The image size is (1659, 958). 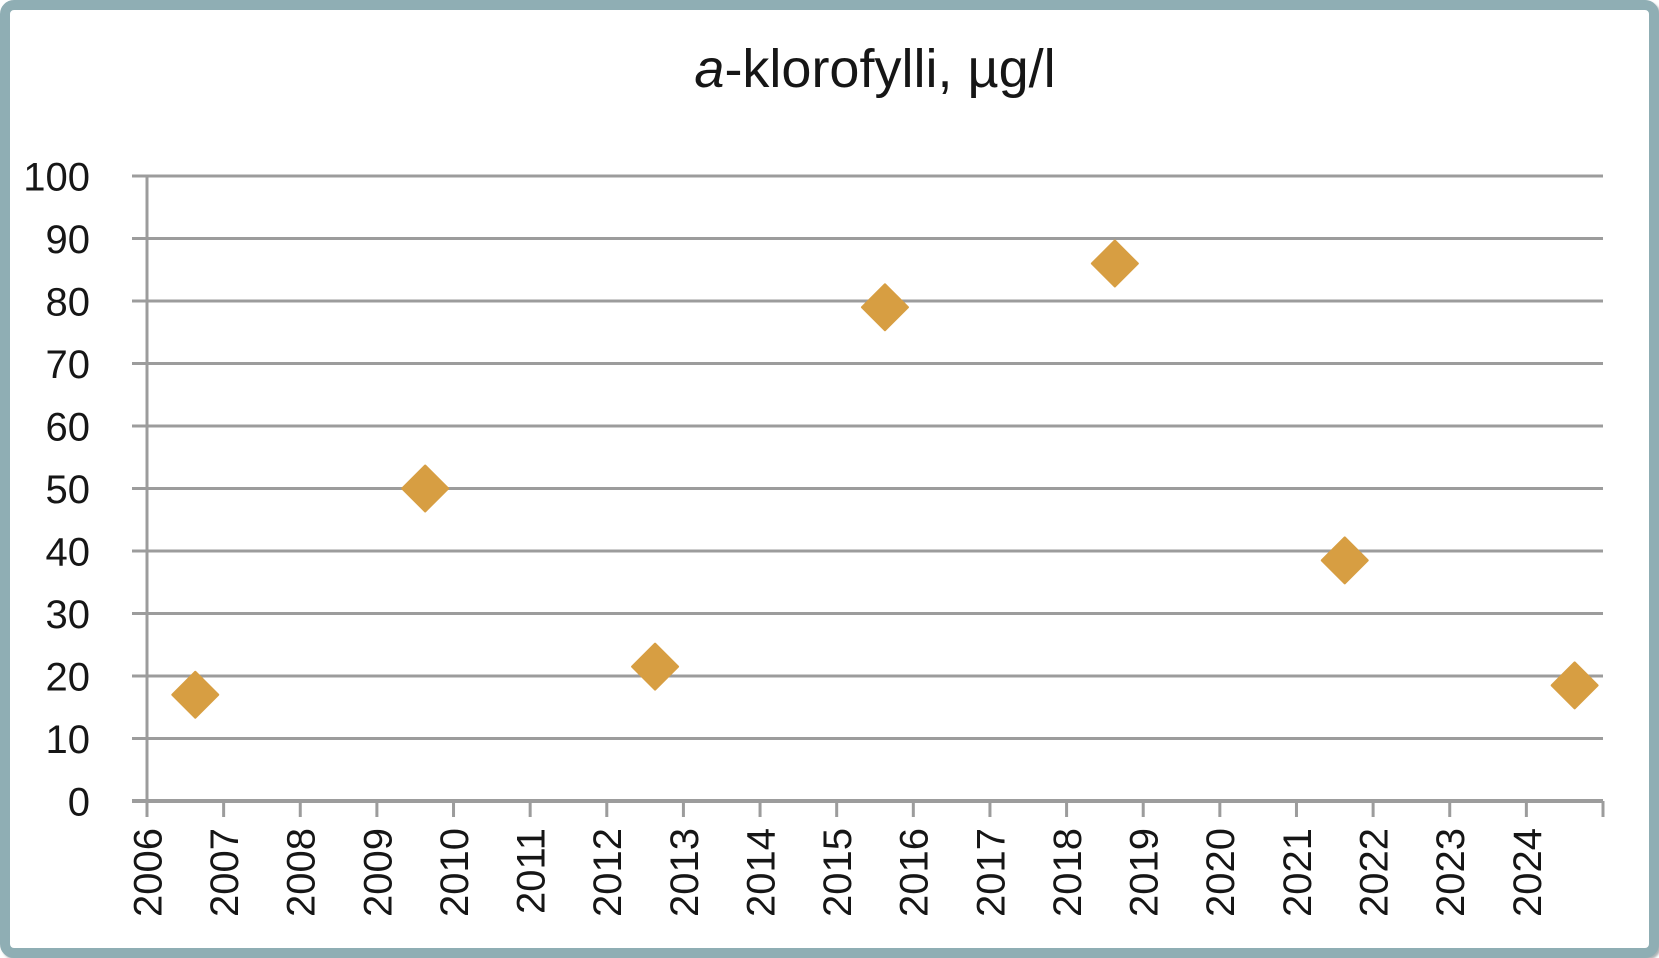 I want to click on y-tick-label: 60, so click(x=68, y=427).